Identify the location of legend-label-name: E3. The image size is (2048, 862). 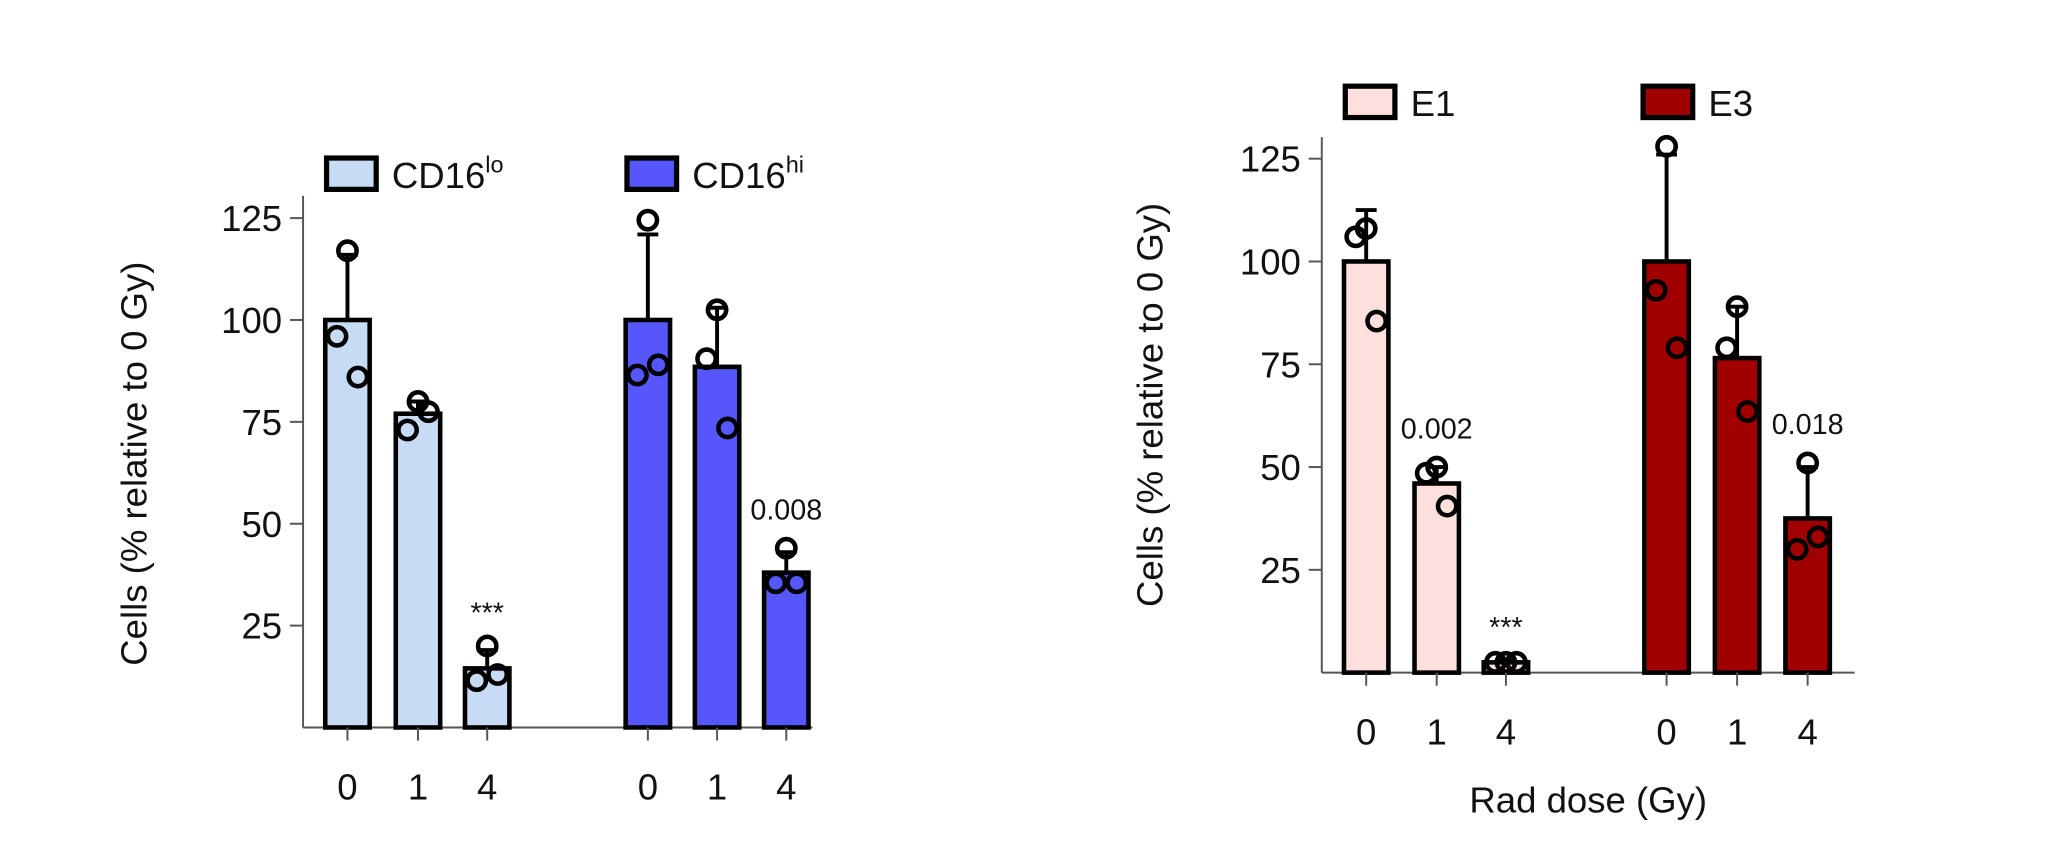
(1730, 103).